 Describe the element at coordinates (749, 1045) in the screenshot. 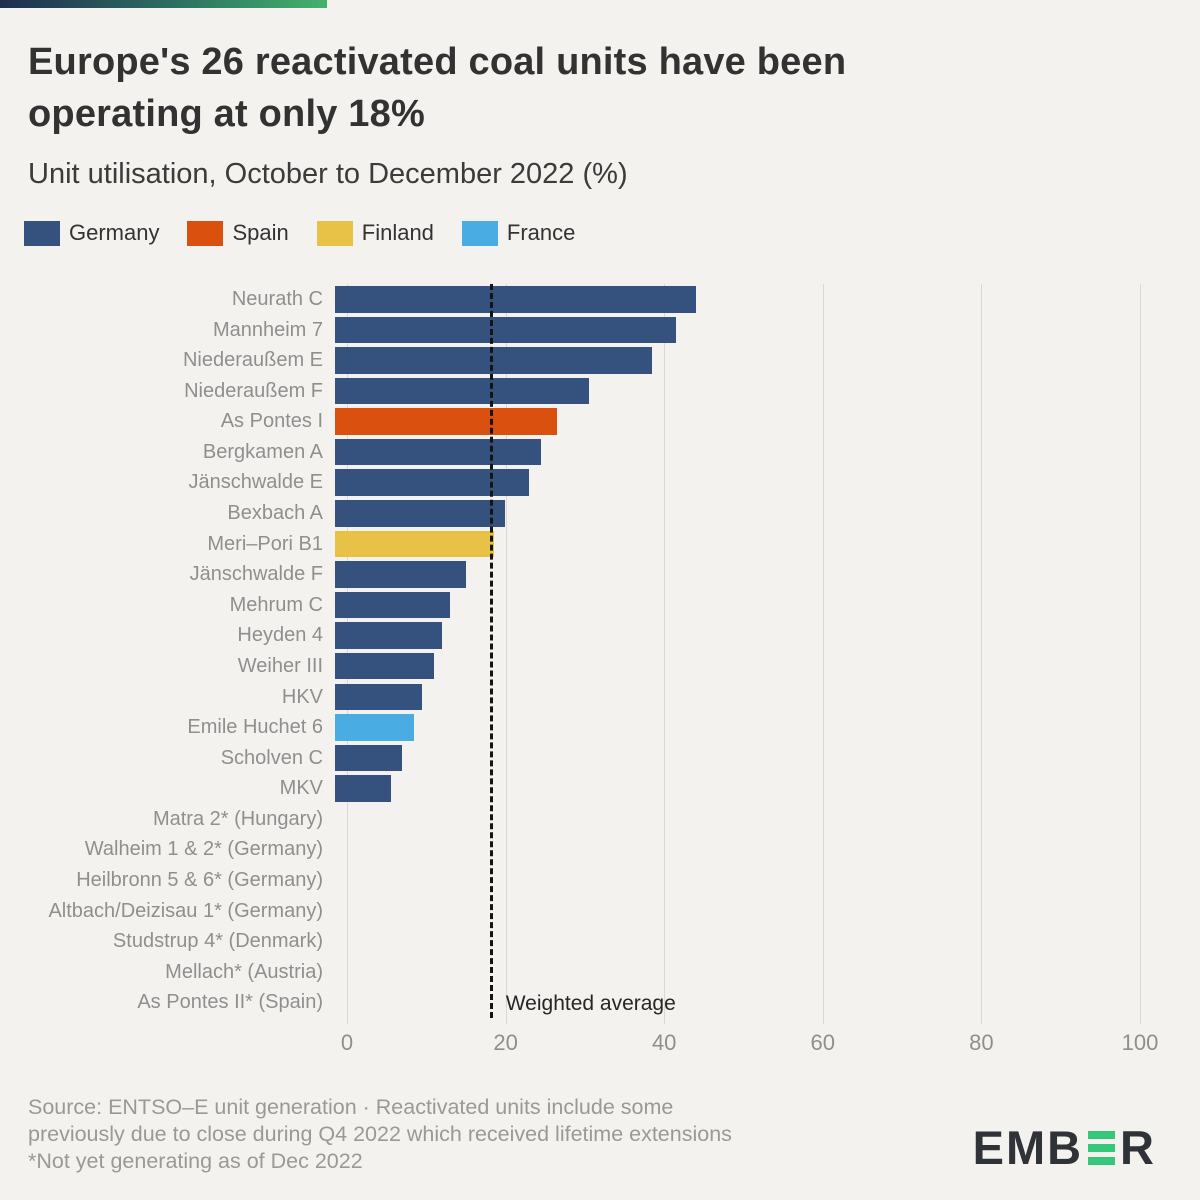

I see `x-axis: 0 20 40 60 80 100` at that location.